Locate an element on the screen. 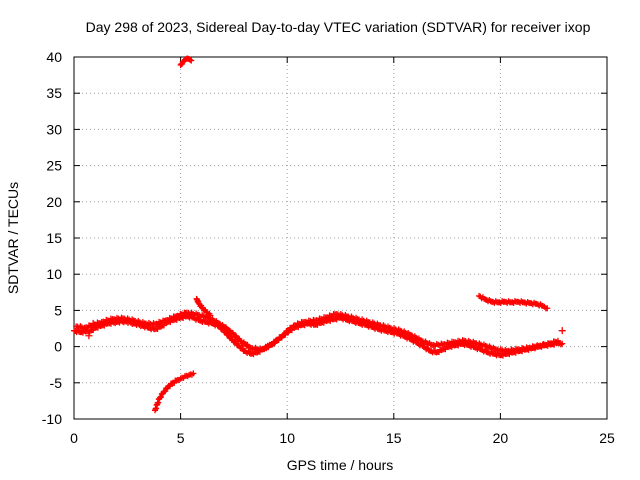 This screenshot has height=480, width=640. x-tick-label: 0 is located at coordinates (74, 438).